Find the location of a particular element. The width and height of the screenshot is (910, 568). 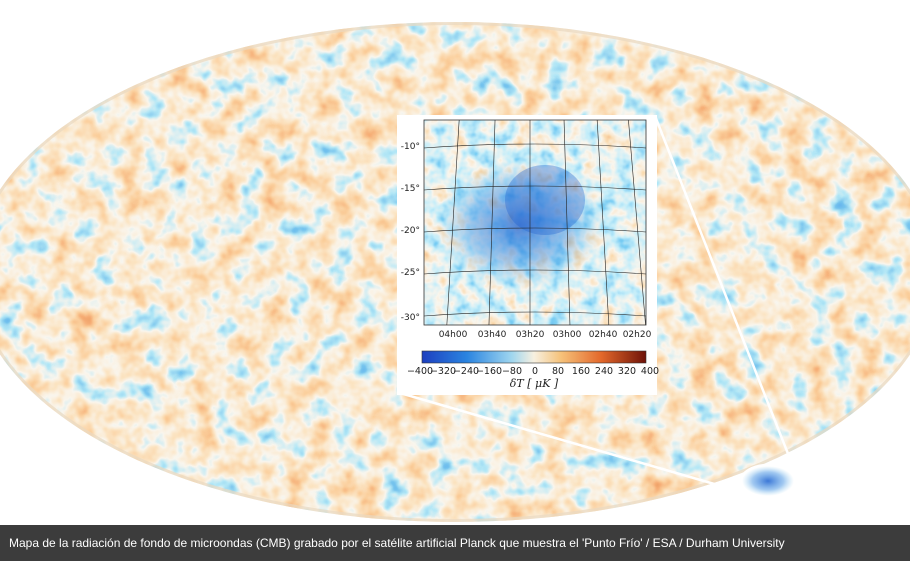

colorbar-tick-label: 0 is located at coordinates (535, 371).